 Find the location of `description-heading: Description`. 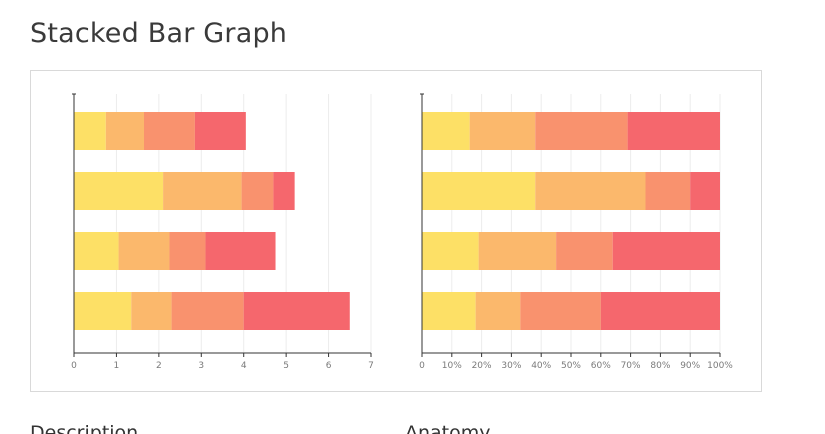

description-heading: Description is located at coordinates (84, 428).